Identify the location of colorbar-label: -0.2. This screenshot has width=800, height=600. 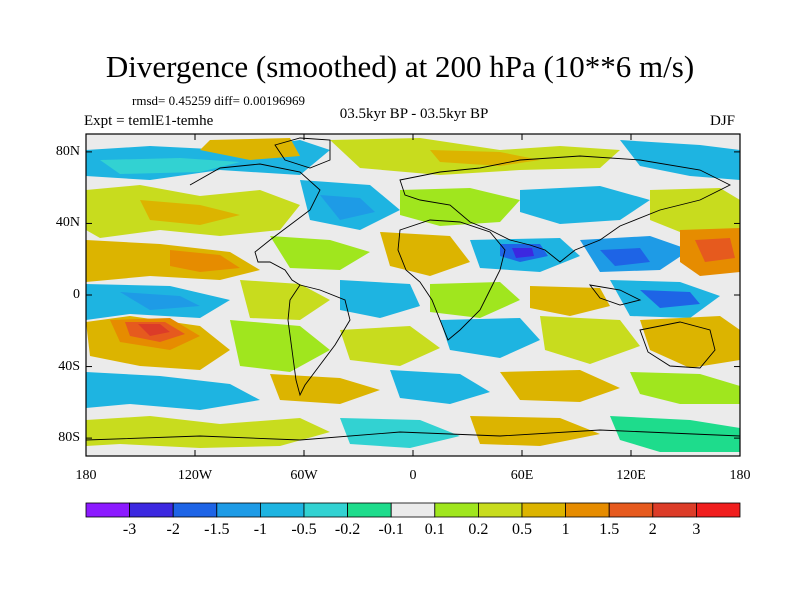
(347, 529).